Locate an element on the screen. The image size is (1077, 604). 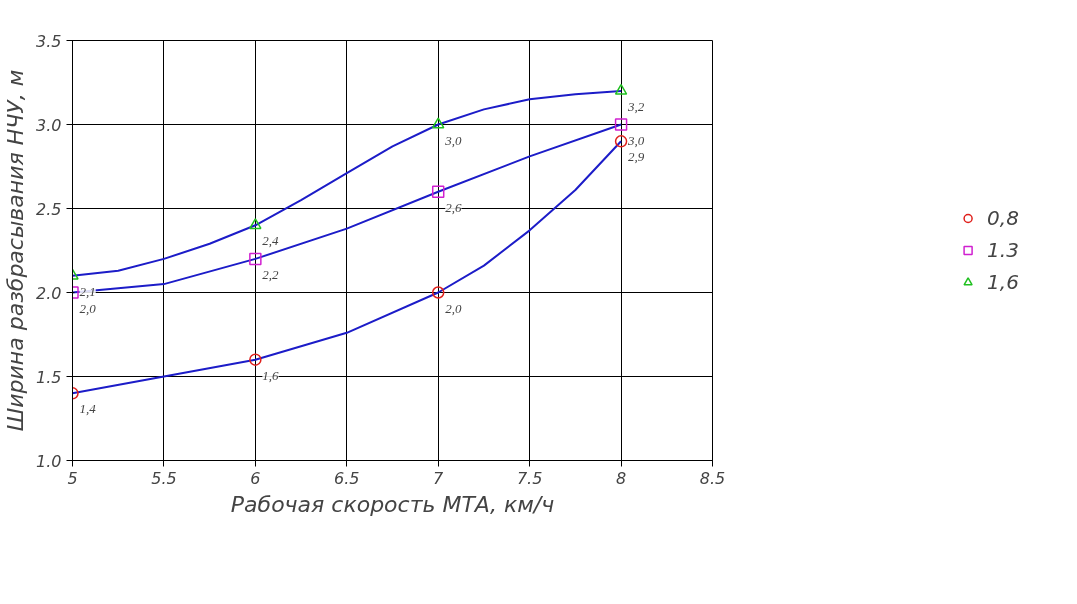
y-axis-title: Ширина разбрасывания НЧУ, м is located at coordinates (16, 250).